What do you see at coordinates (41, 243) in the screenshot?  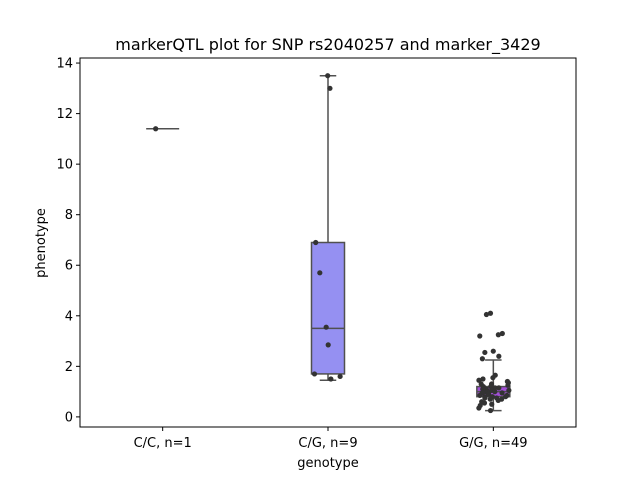 I see `y-axis-label: phenotype` at bounding box center [41, 243].